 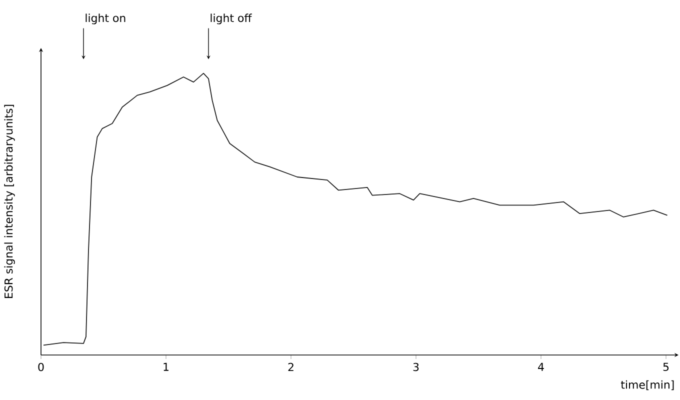 I want to click on x-tick-label: 3, so click(x=416, y=367).